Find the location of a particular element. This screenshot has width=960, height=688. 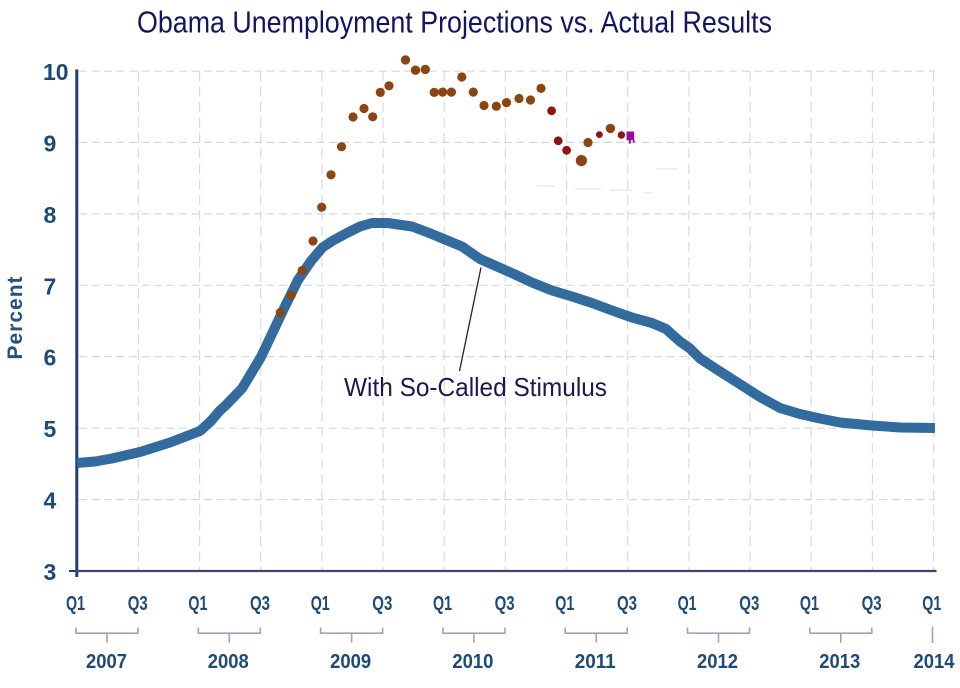

svg-text: 2011 is located at coordinates (595, 661).